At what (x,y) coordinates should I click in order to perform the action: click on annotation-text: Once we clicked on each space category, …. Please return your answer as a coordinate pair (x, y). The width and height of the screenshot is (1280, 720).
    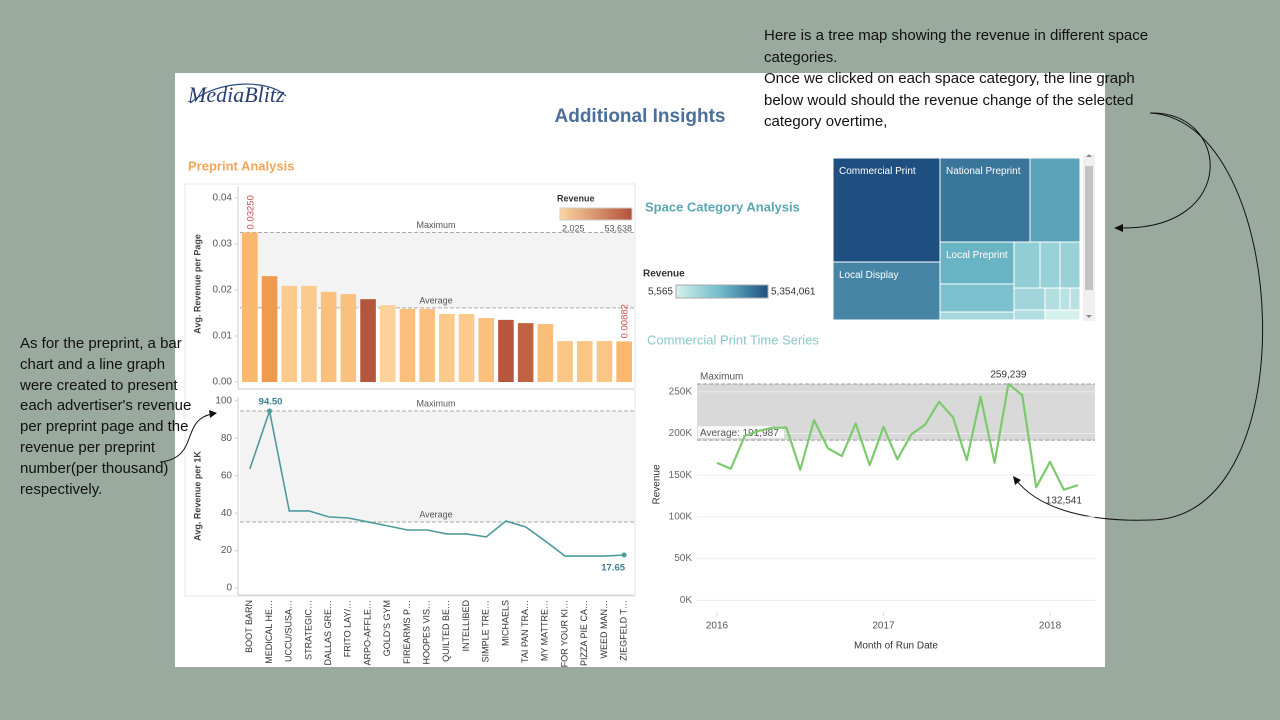
    Looking at the image, I should click on (949, 100).